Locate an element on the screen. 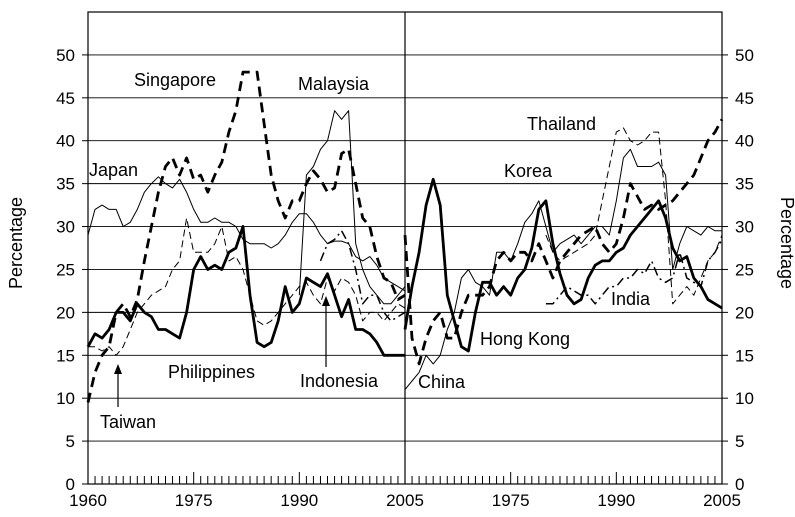 Image resolution: width=795 pixels, height=517 pixels. series-label-philippines: Philippines is located at coordinates (211, 372).